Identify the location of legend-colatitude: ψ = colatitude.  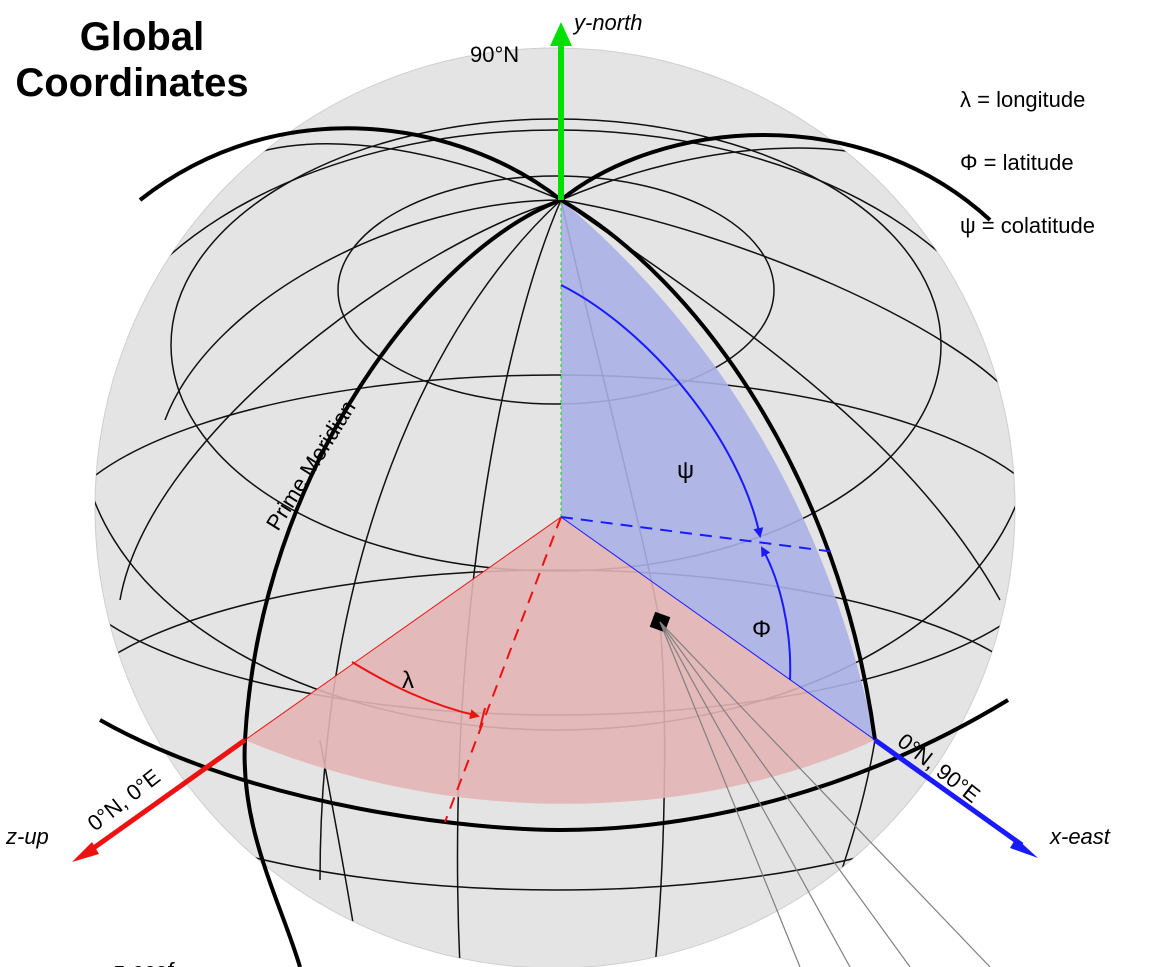
(1027, 225).